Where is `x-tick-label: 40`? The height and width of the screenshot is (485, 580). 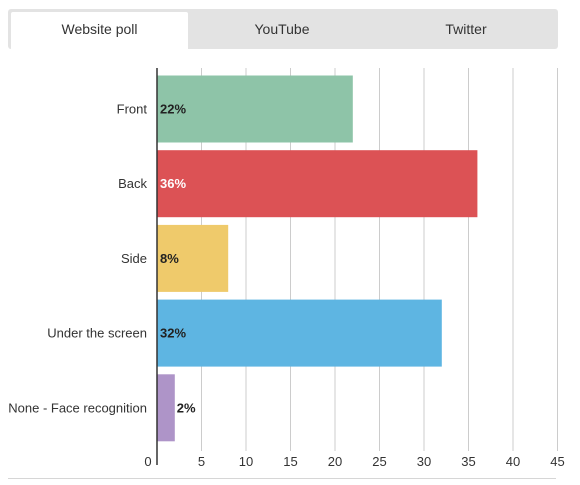 x-tick-label: 40 is located at coordinates (513, 461).